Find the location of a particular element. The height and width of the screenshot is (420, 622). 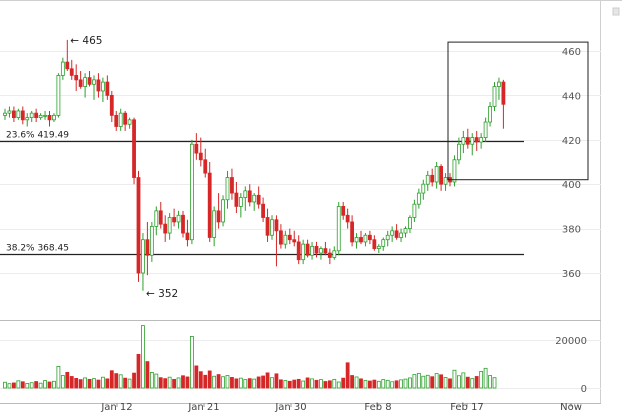

price-tick-label: 400 is located at coordinates (571, 185).